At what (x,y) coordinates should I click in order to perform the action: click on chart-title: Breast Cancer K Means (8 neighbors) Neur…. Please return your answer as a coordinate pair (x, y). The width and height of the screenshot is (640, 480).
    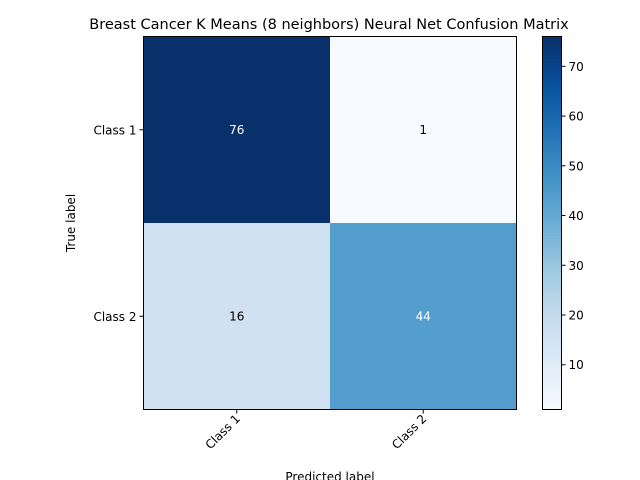
    Looking at the image, I should click on (329, 25).